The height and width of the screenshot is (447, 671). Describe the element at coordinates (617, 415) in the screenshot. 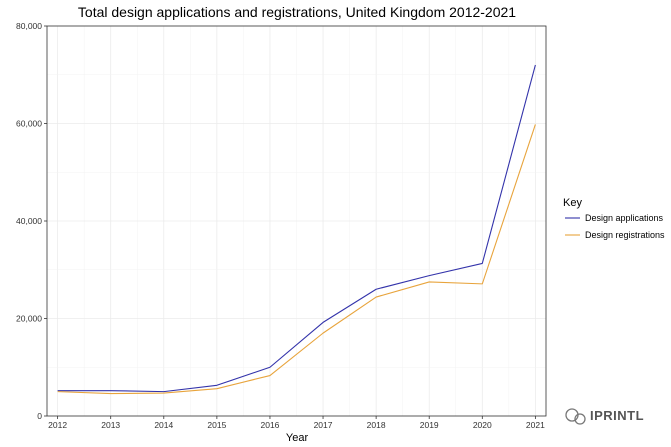

I see `watermark-text: IPRINTL` at that location.